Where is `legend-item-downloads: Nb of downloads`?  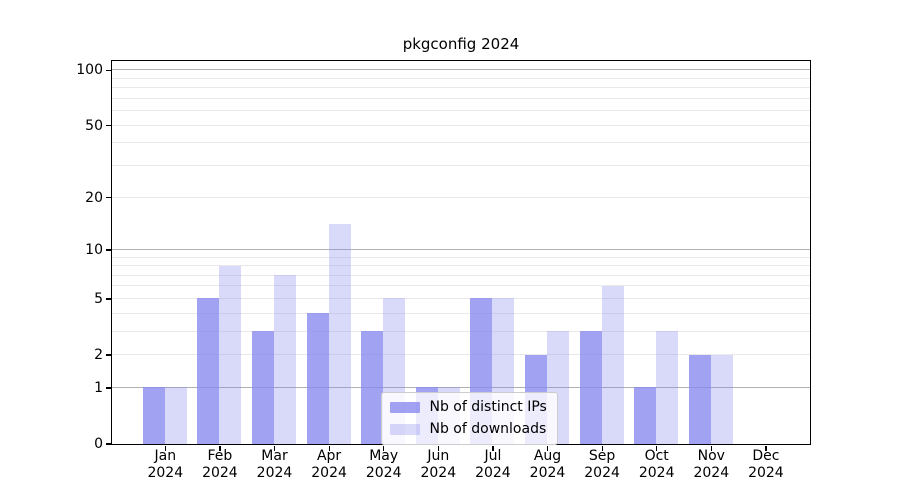
legend-item-downloads: Nb of downloads is located at coordinates (468, 429).